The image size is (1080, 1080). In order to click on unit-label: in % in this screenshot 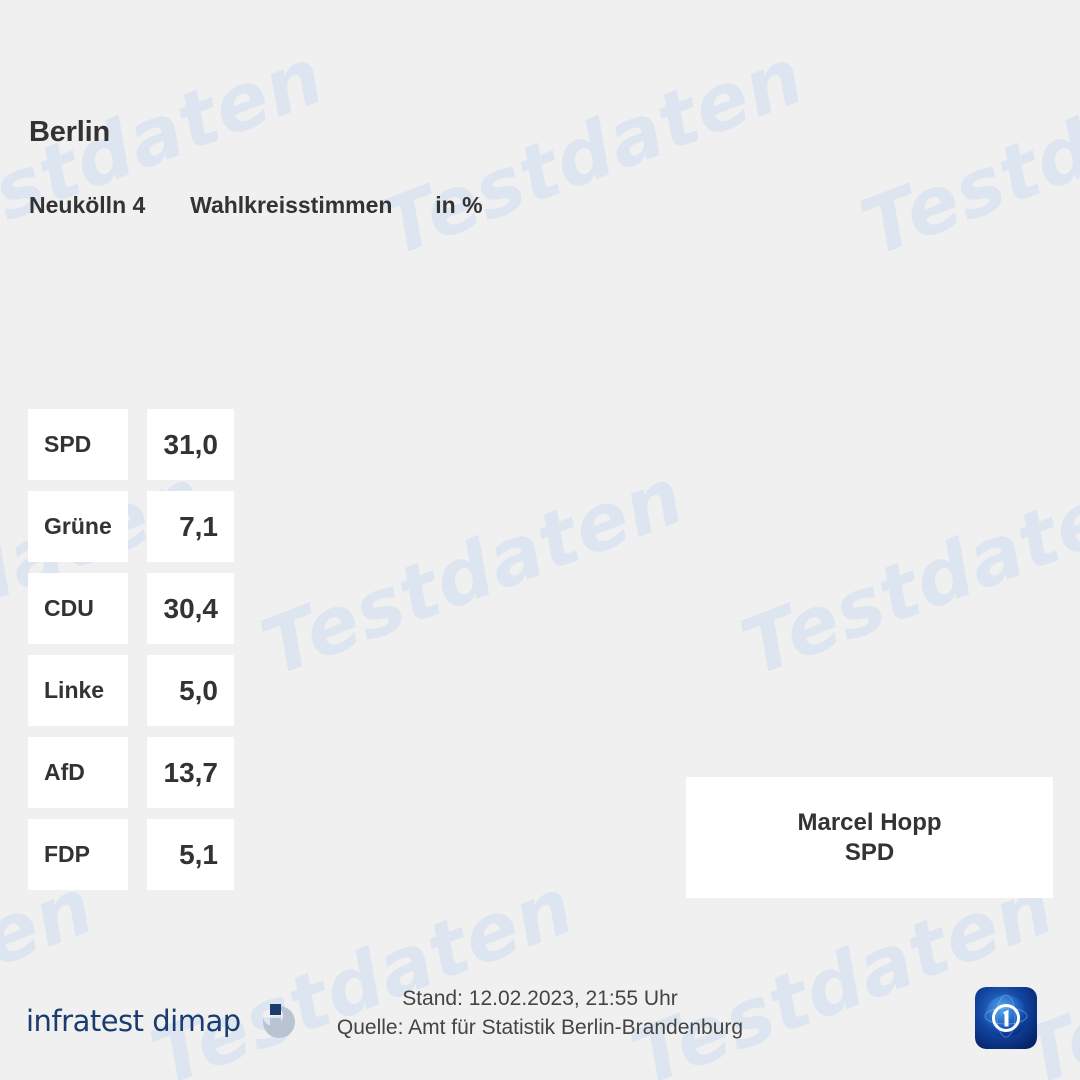, I will do `click(459, 205)`.